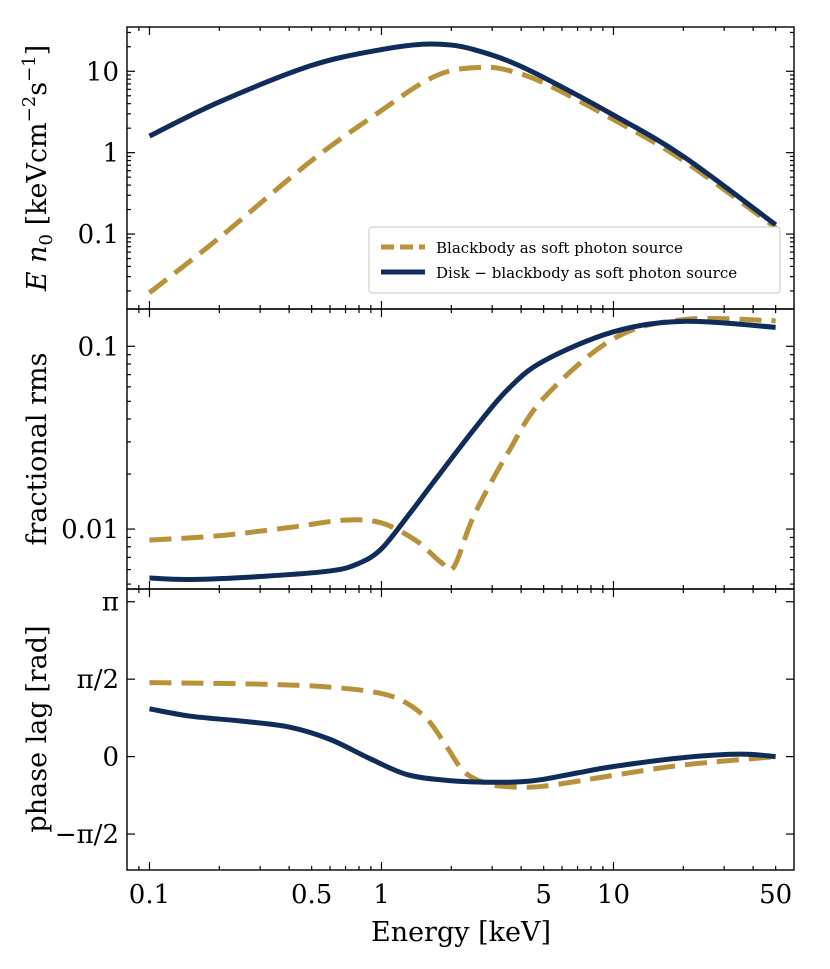 Image resolution: width=830 pixels, height=969 pixels. I want to click on legend-label-disk: Disk − blackbody as soft photon source, so click(586, 273).